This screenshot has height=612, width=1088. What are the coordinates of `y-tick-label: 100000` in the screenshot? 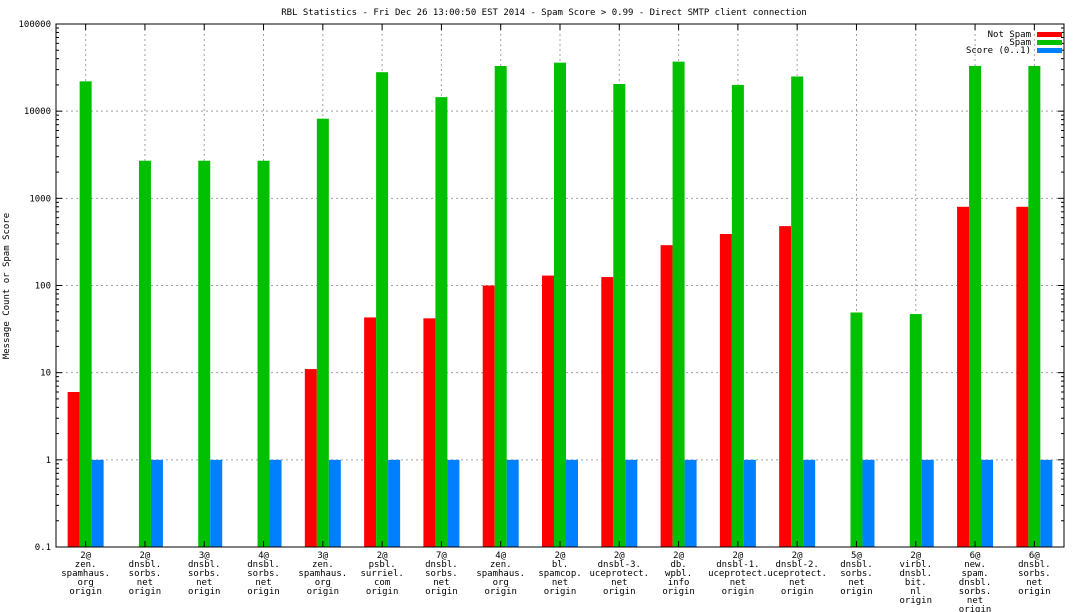 It's located at (34, 25).